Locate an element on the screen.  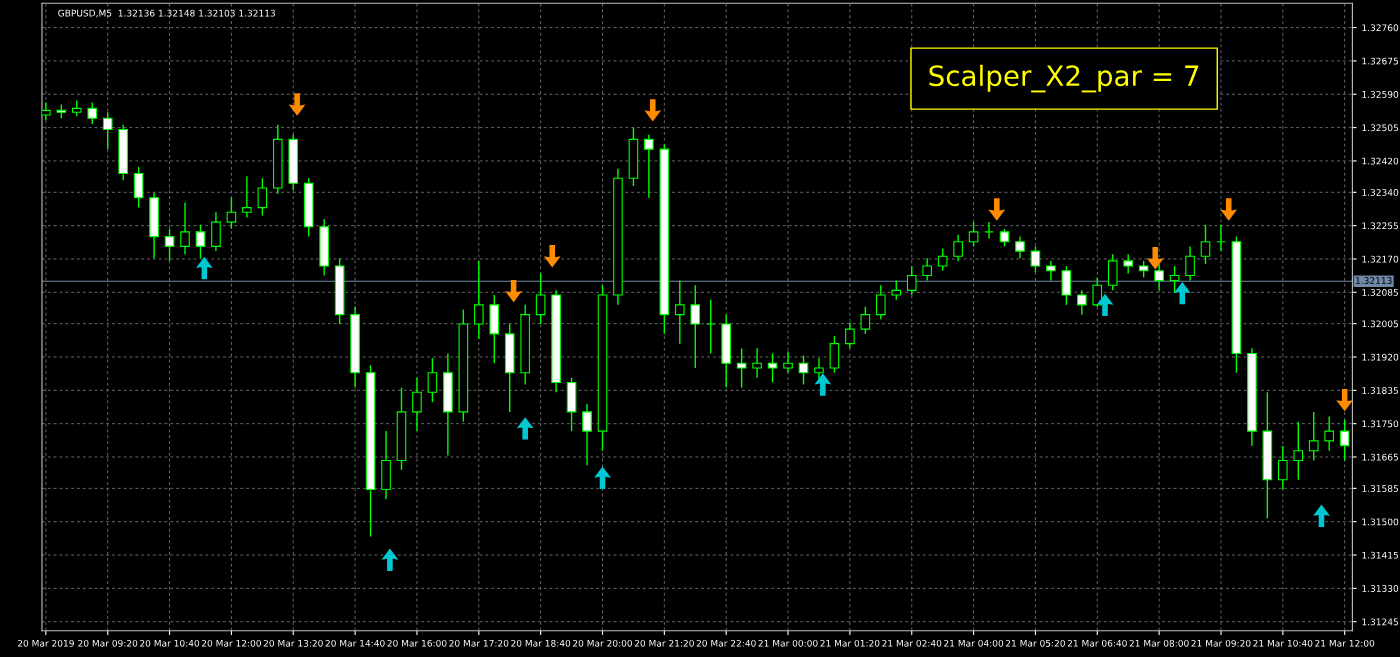
x-tick-label: 21 Mar 12:00 is located at coordinates (1345, 643).